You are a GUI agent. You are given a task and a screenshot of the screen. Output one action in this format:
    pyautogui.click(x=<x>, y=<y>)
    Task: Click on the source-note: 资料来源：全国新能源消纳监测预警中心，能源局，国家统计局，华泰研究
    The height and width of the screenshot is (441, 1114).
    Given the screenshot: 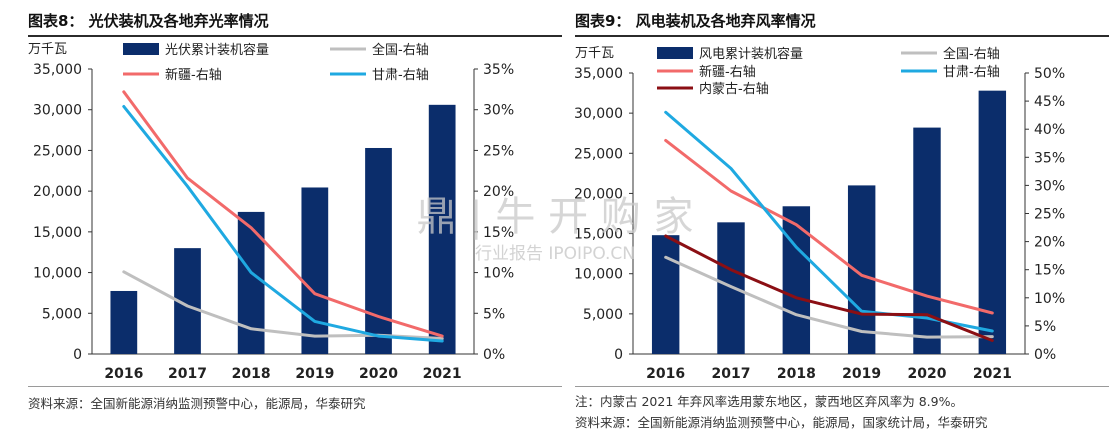 What is the action you would take?
    pyautogui.click(x=781, y=422)
    